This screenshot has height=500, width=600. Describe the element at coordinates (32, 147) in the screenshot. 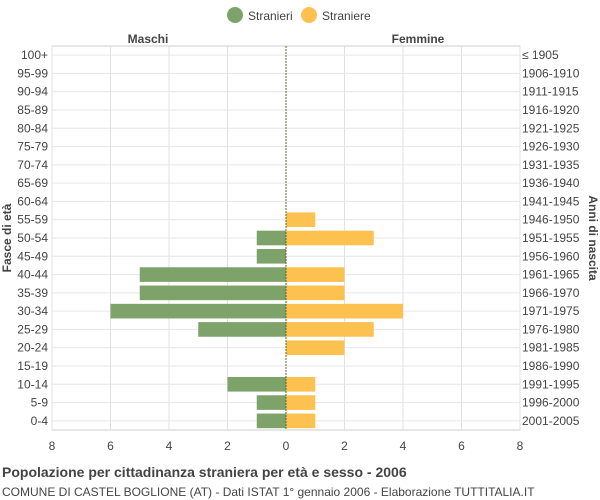

I see `age-group-label: 75-79` at that location.